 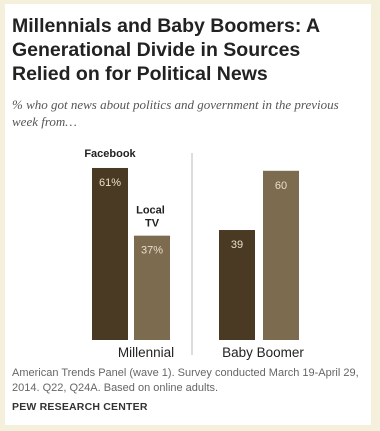 I want to click on data-label: 60, so click(x=281, y=186).